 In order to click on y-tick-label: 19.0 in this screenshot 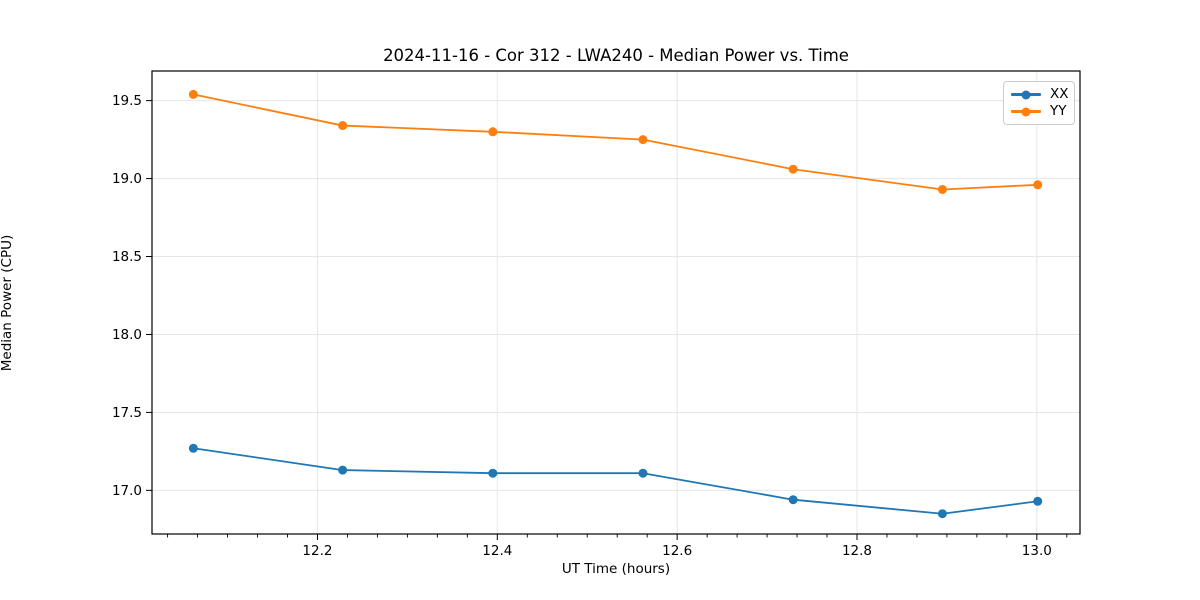, I will do `click(127, 179)`.